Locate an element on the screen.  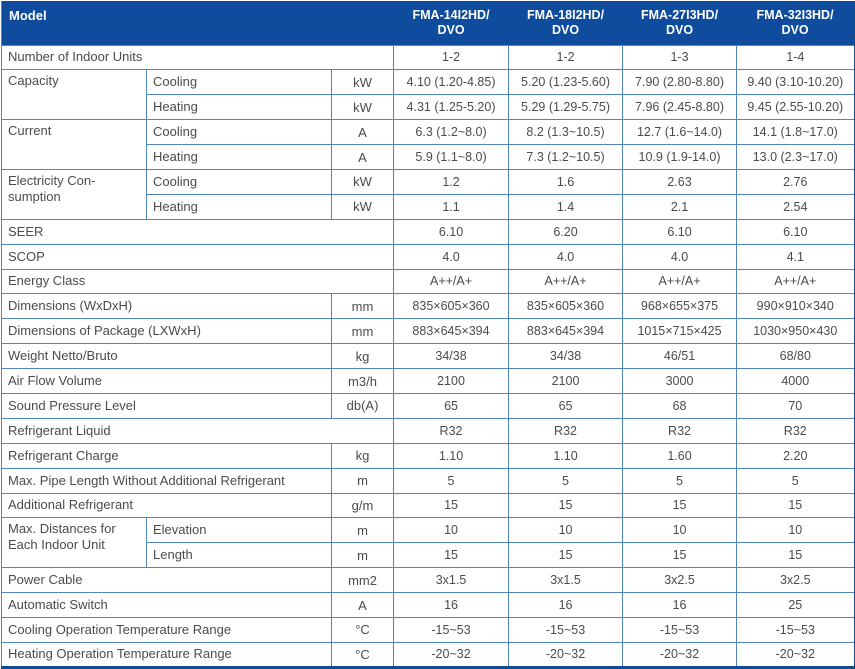
row-label: Cooling Operation Temperature Range is located at coordinates (166, 629).